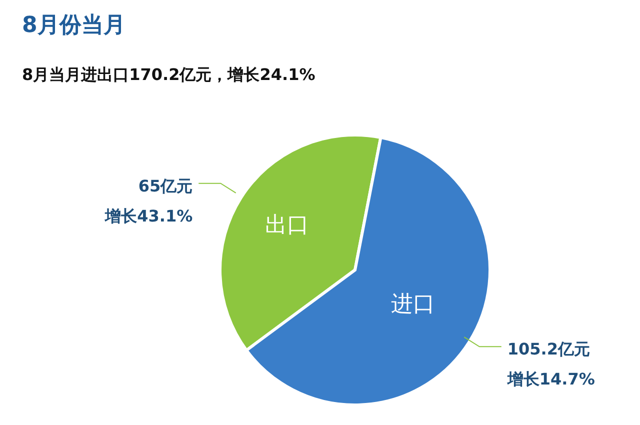 The height and width of the screenshot is (425, 640). I want to click on slice-label: 进口, so click(412, 305).